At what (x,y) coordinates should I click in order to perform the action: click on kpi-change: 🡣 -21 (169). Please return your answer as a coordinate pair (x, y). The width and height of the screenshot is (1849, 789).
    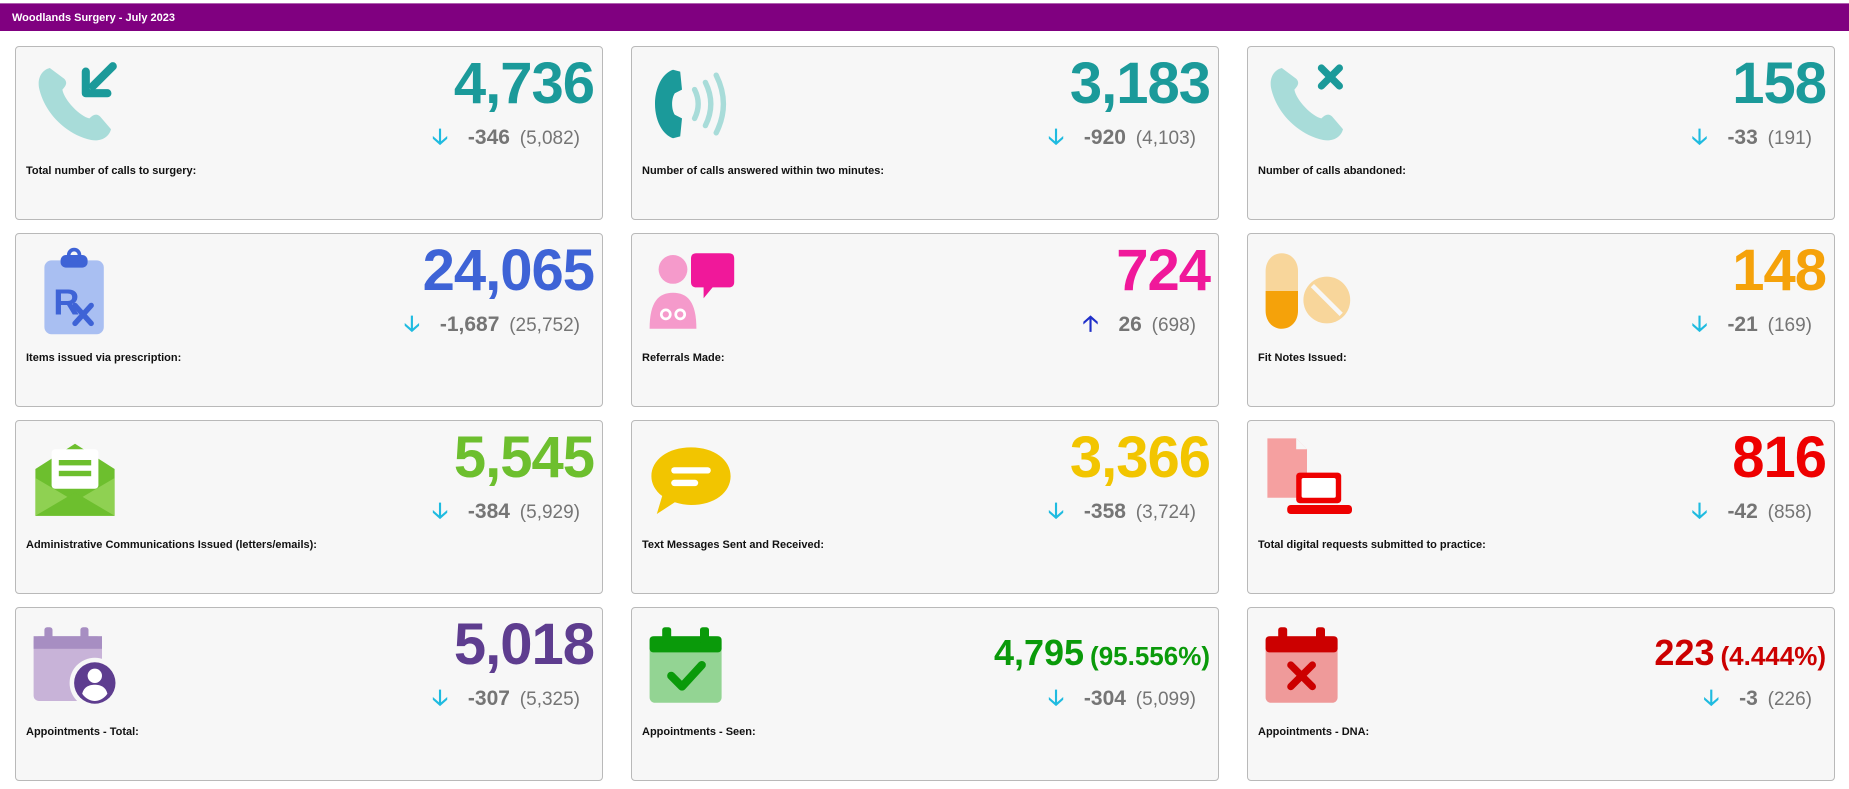
    Looking at the image, I should click on (1752, 325).